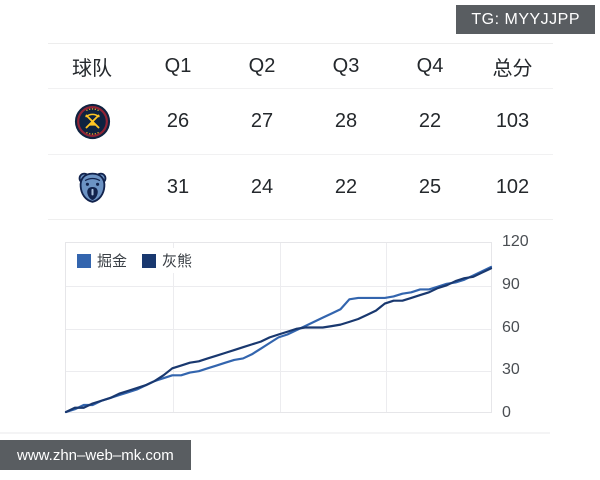  Describe the element at coordinates (178, 65) in the screenshot. I see `header-q1: Q1` at that location.